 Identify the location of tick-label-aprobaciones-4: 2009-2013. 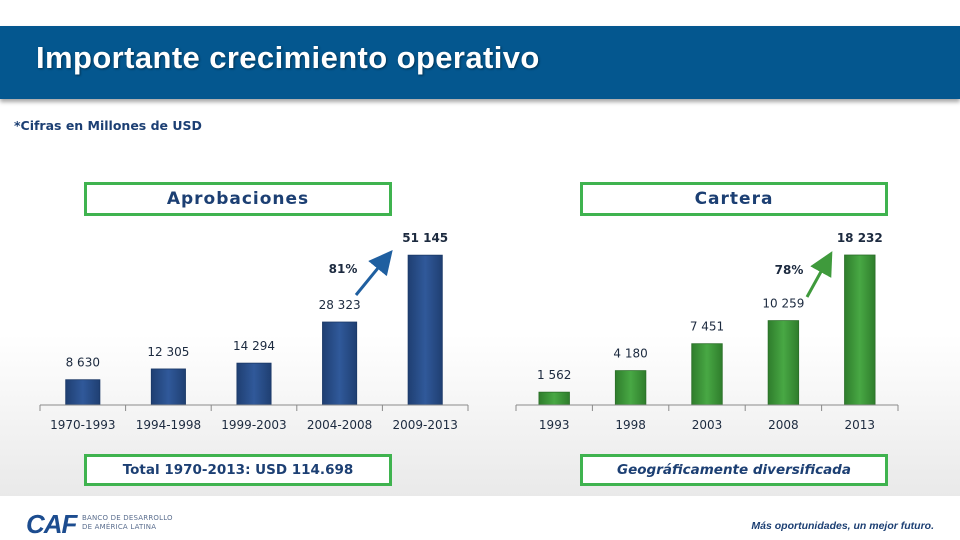
(424, 425).